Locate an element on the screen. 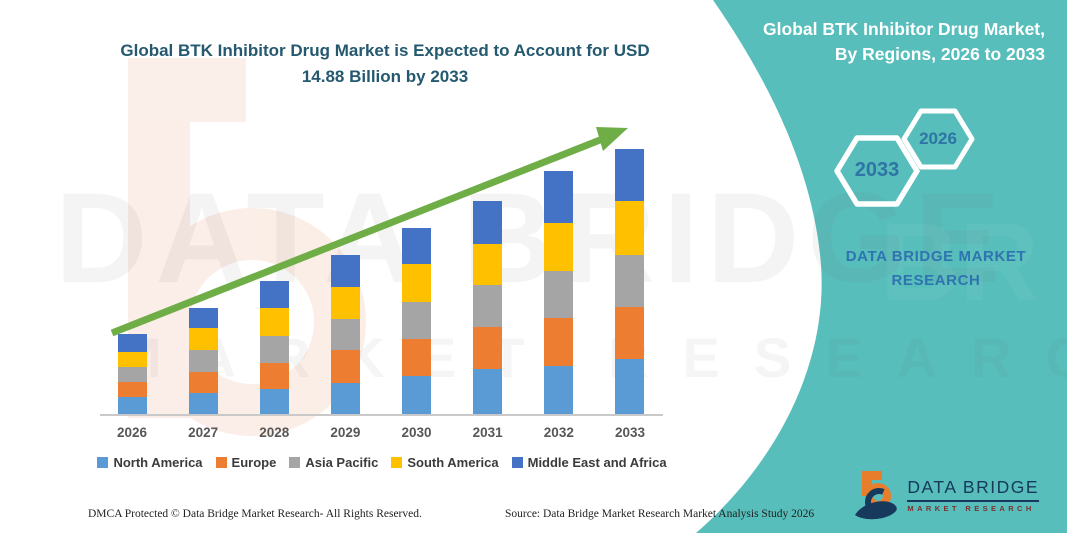 This screenshot has height=533, width=1067. hexagons-graphic is located at coordinates (904, 157).